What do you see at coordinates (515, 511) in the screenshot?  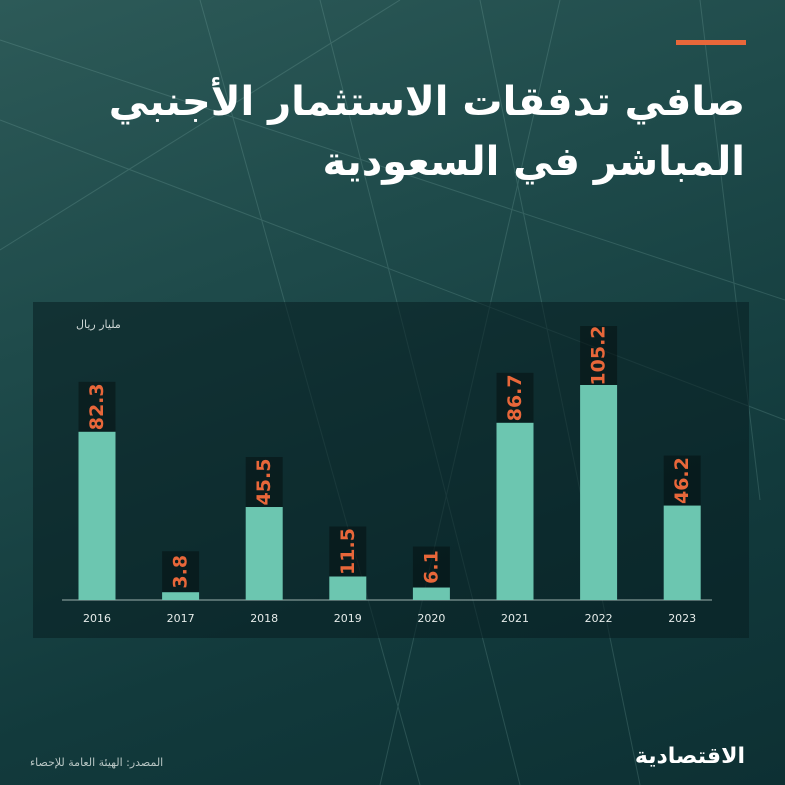 I see `bar-2021` at bounding box center [515, 511].